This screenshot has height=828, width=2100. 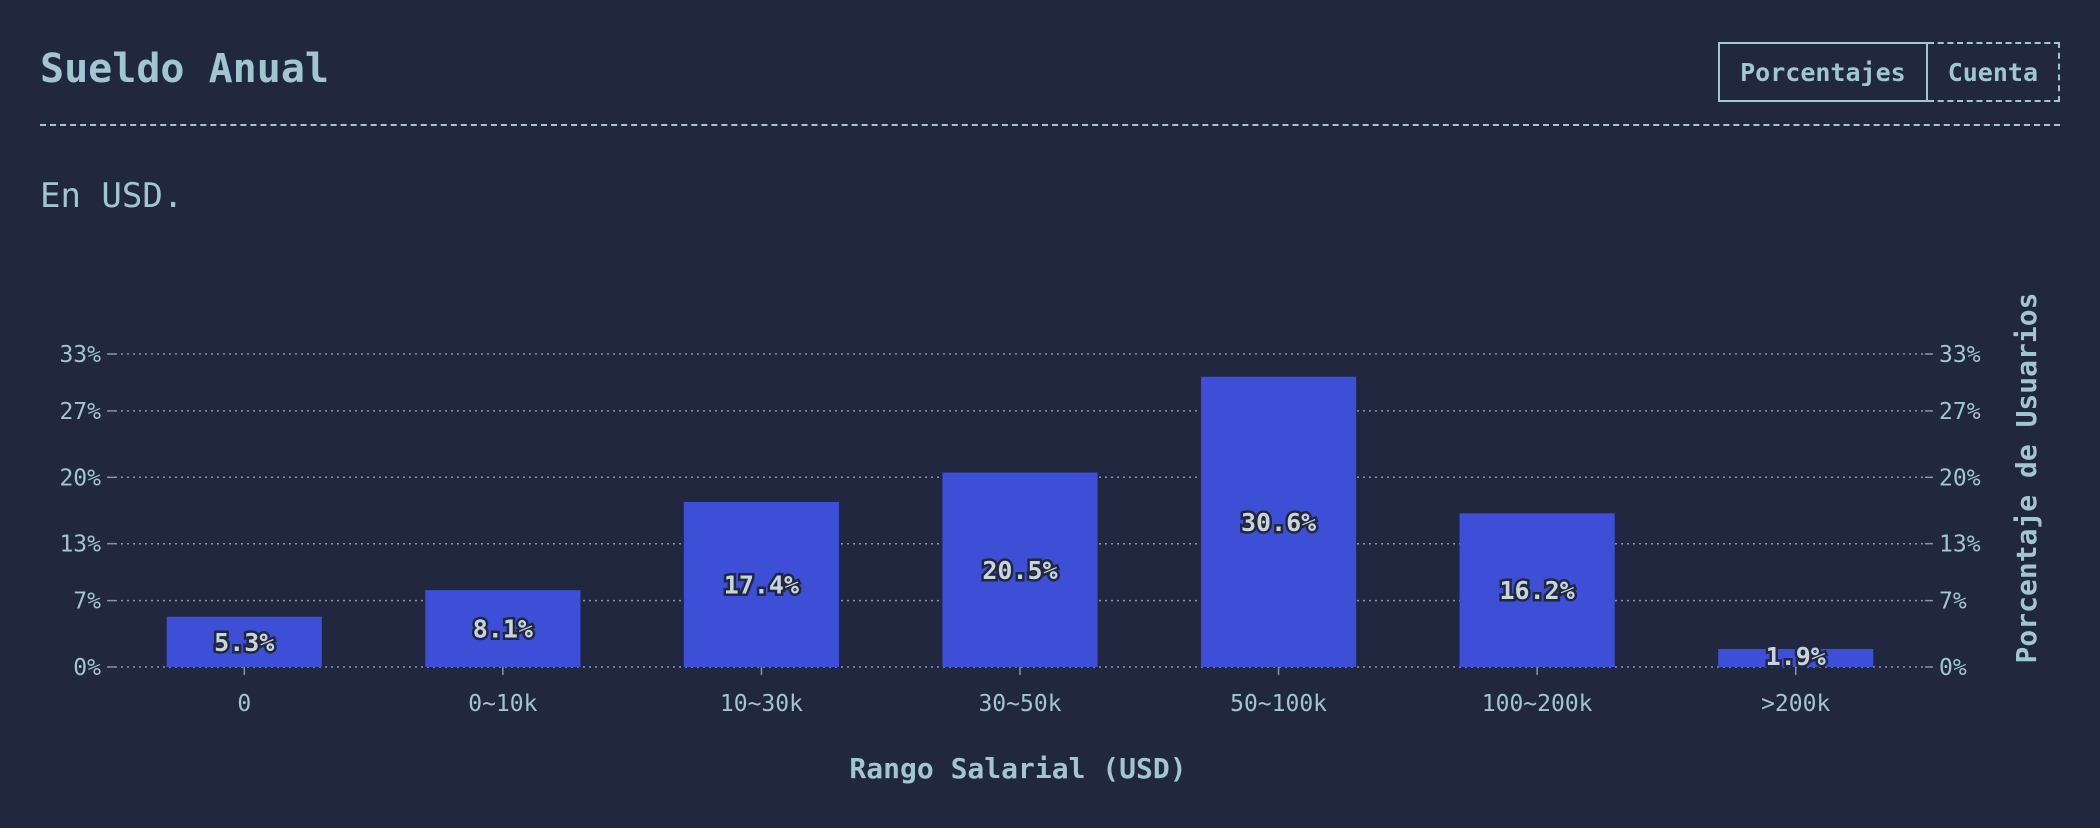 I want to click on y-tick-label-left: 20%, so click(x=80, y=478).